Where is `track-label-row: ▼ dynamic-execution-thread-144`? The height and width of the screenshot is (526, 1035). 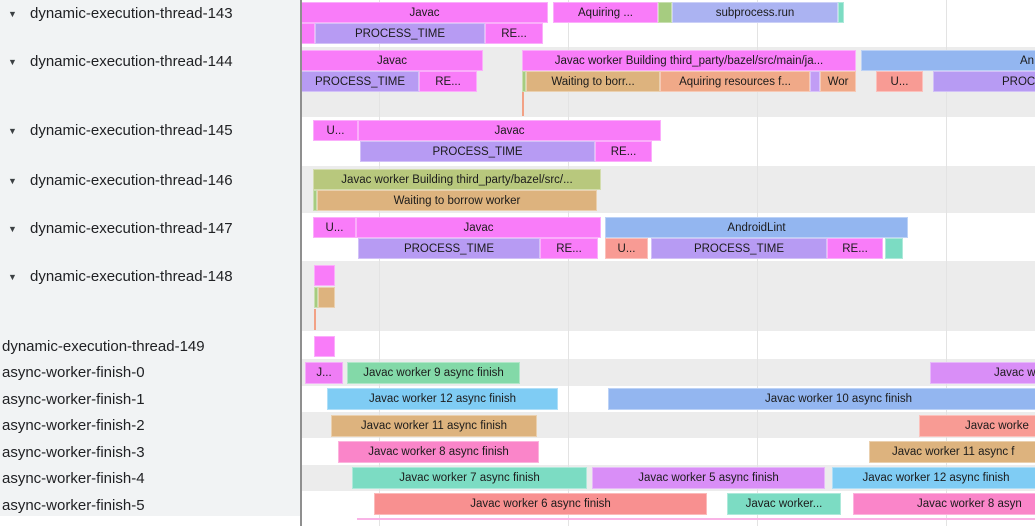
track-label-row: ▼ dynamic-execution-thread-144 is located at coordinates (150, 62).